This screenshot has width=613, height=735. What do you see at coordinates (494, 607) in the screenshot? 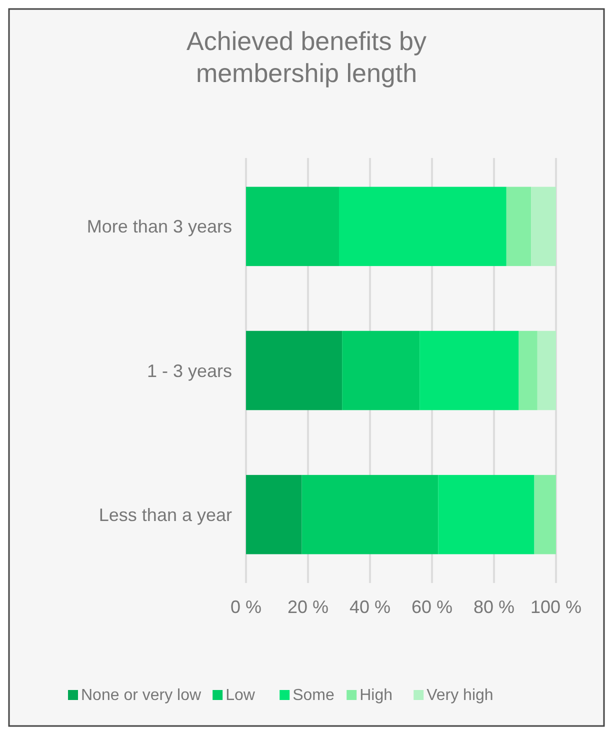
I see `x-tick-label: 80 %` at bounding box center [494, 607].